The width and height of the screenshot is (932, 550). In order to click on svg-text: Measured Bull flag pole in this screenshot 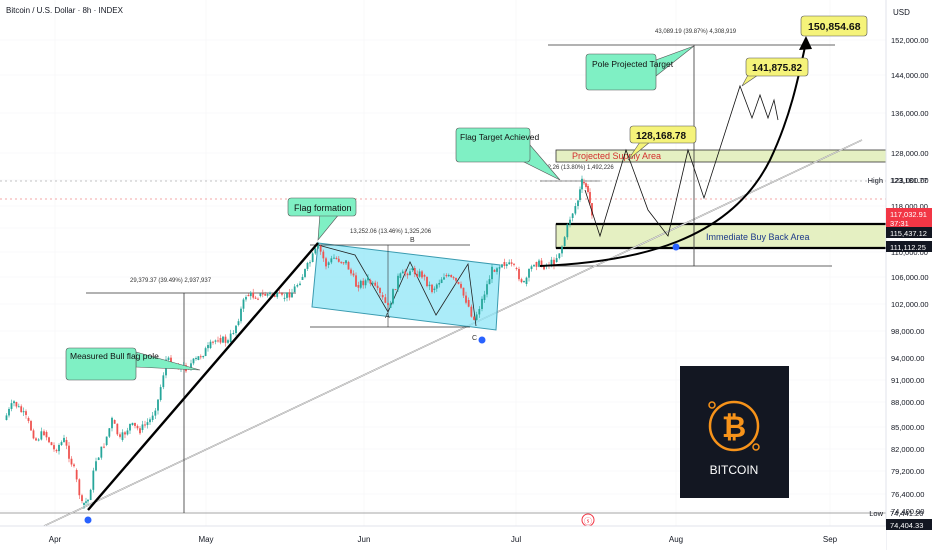, I will do `click(114, 356)`.